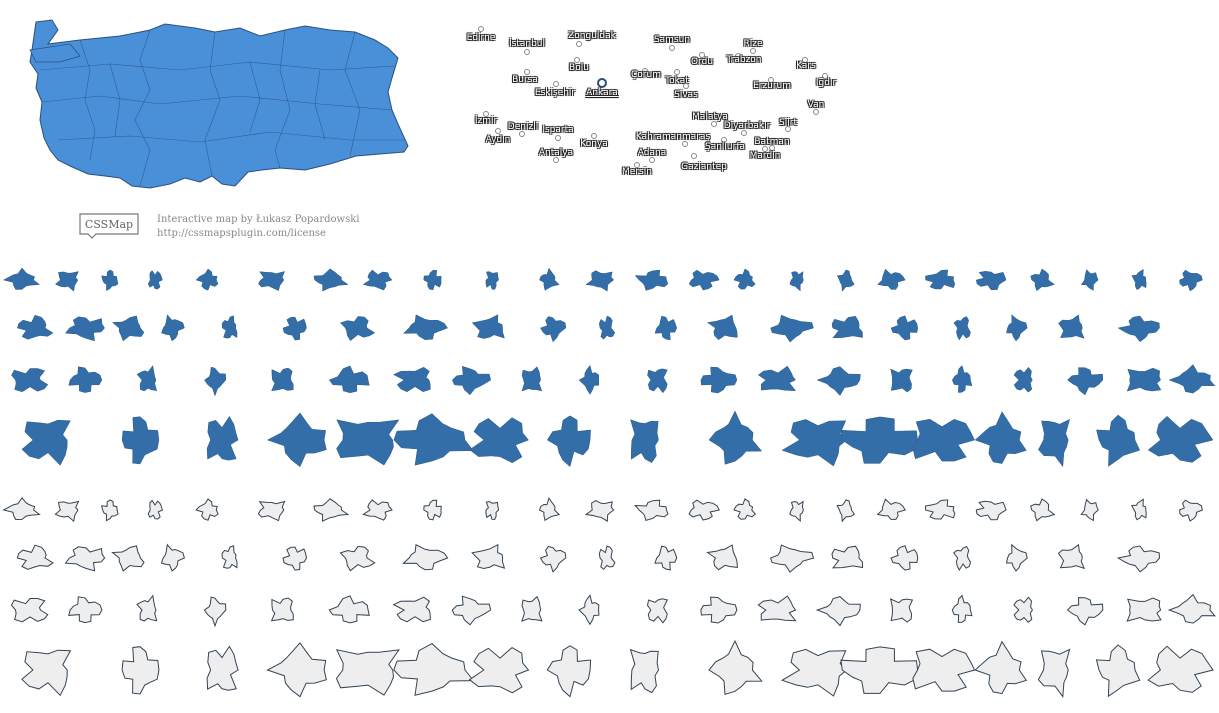 The height and width of the screenshot is (713, 1219). Describe the element at coordinates (109, 226) in the screenshot. I see `cssmap-logo: CSSMap` at that location.